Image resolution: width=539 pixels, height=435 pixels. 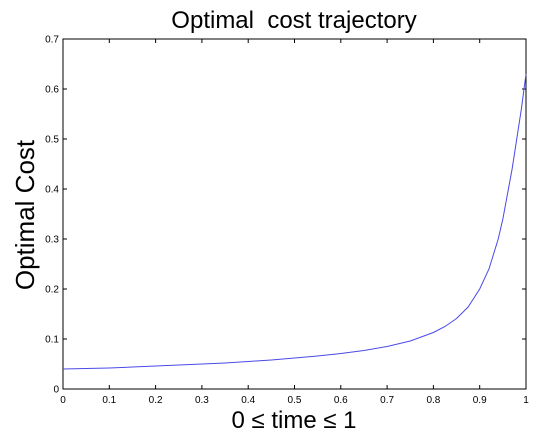 I want to click on y-tick-label: 0.6, so click(x=52, y=90).